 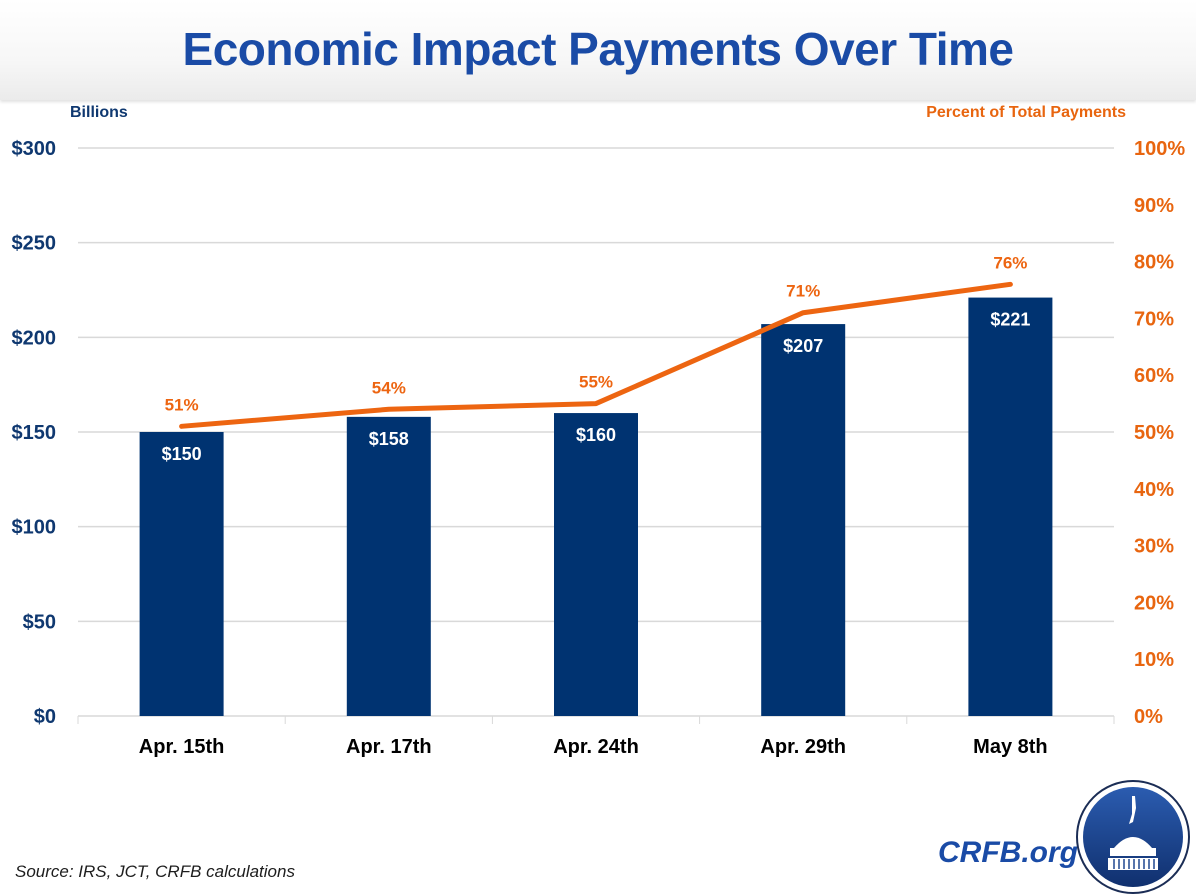 What do you see at coordinates (1154, 433) in the screenshot?
I see `right-tick-label: 50%` at bounding box center [1154, 433].